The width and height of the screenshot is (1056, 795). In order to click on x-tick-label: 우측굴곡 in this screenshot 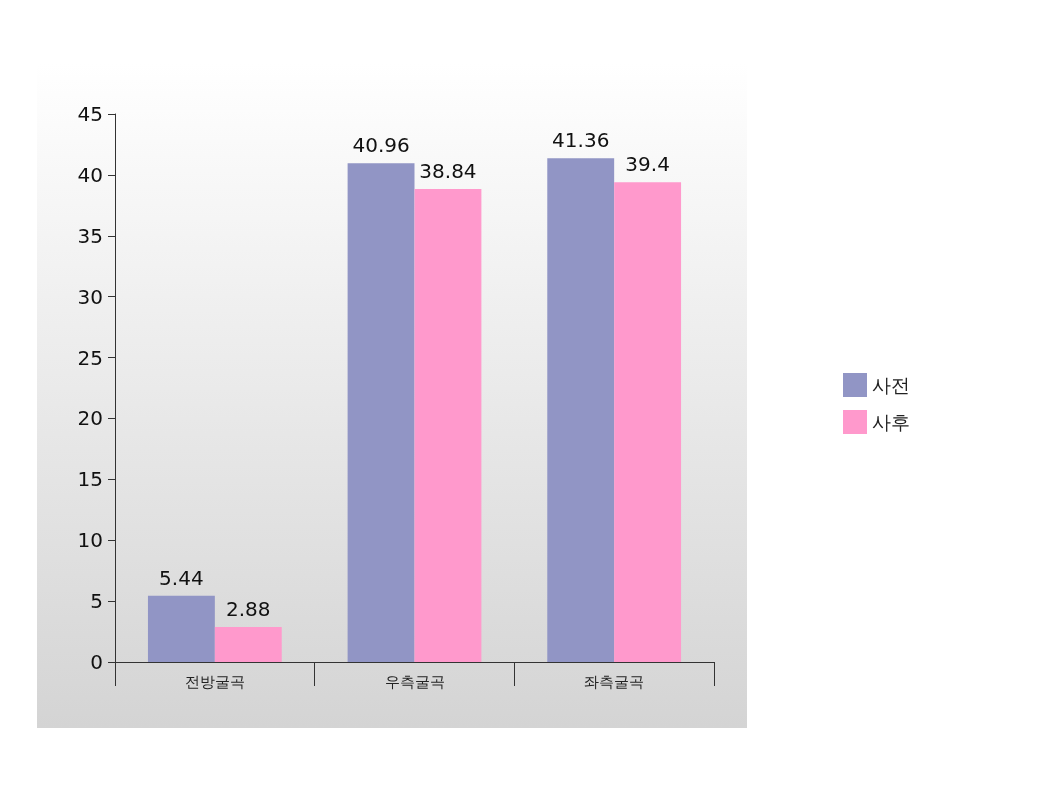, I will do `click(414, 681)`.